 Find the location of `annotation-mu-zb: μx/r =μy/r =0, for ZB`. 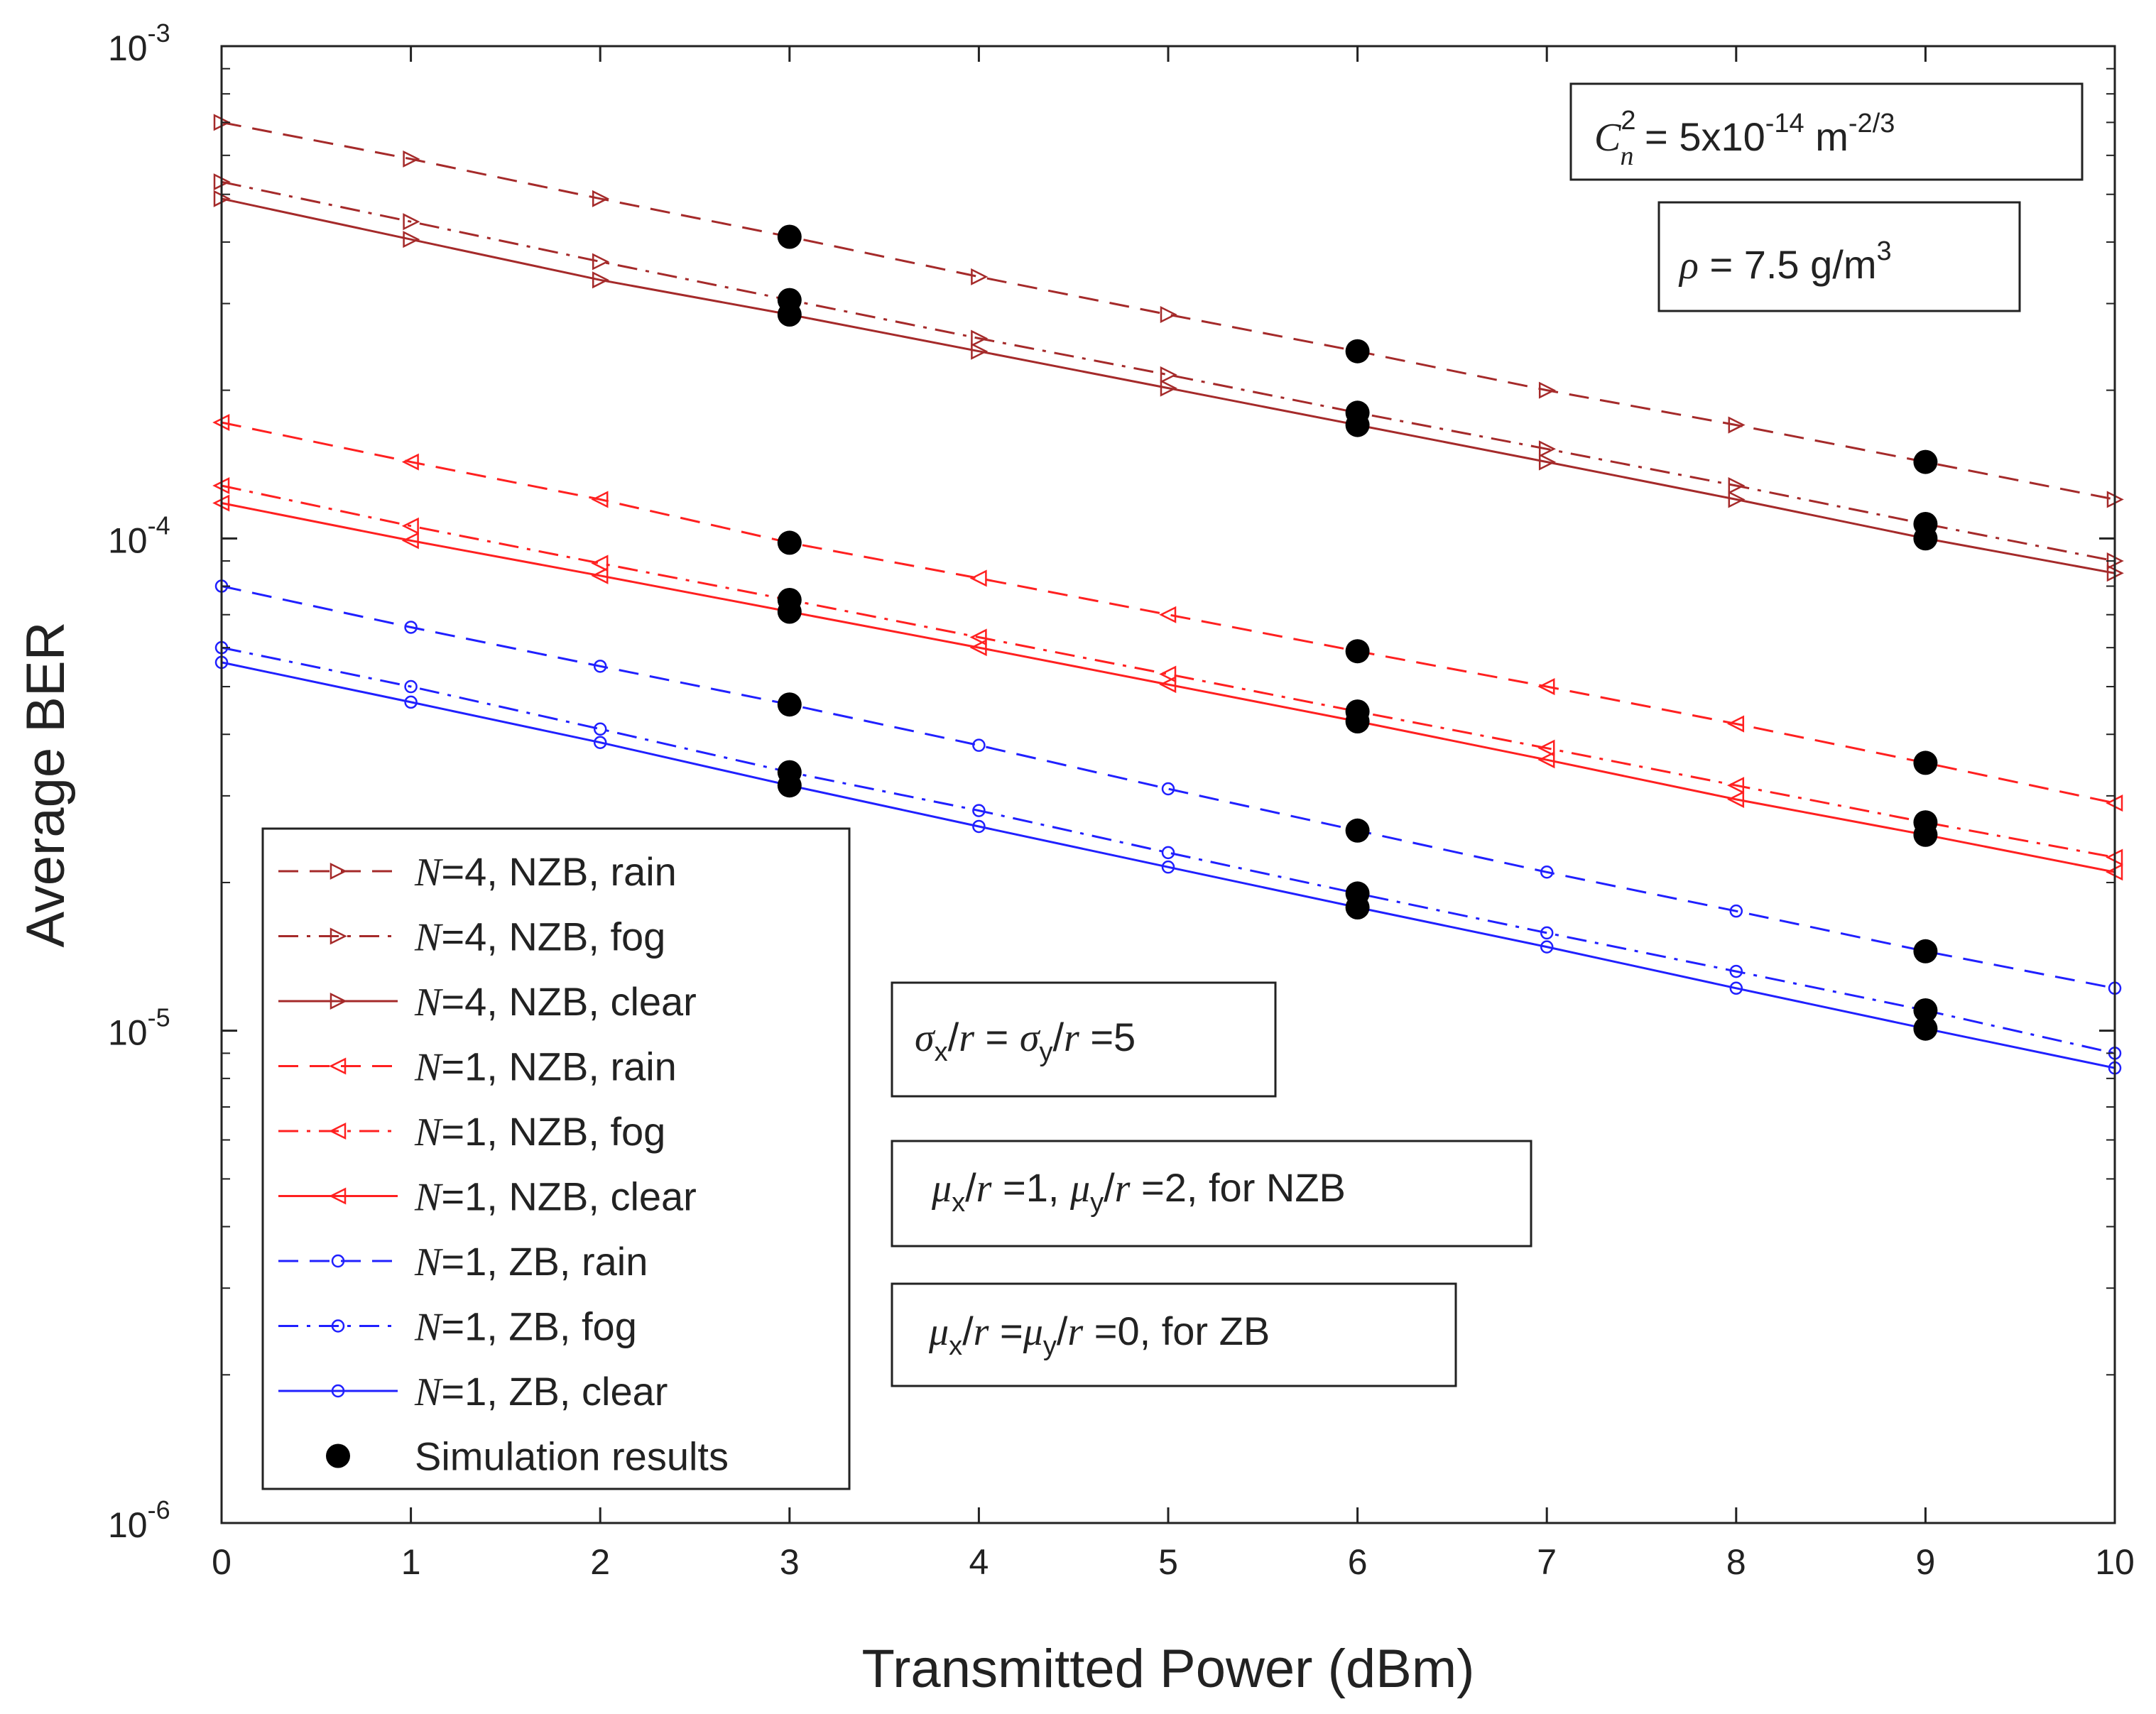

annotation-mu-zb: μx/r =μy/r =0, for ZB is located at coordinates (1174, 1334).